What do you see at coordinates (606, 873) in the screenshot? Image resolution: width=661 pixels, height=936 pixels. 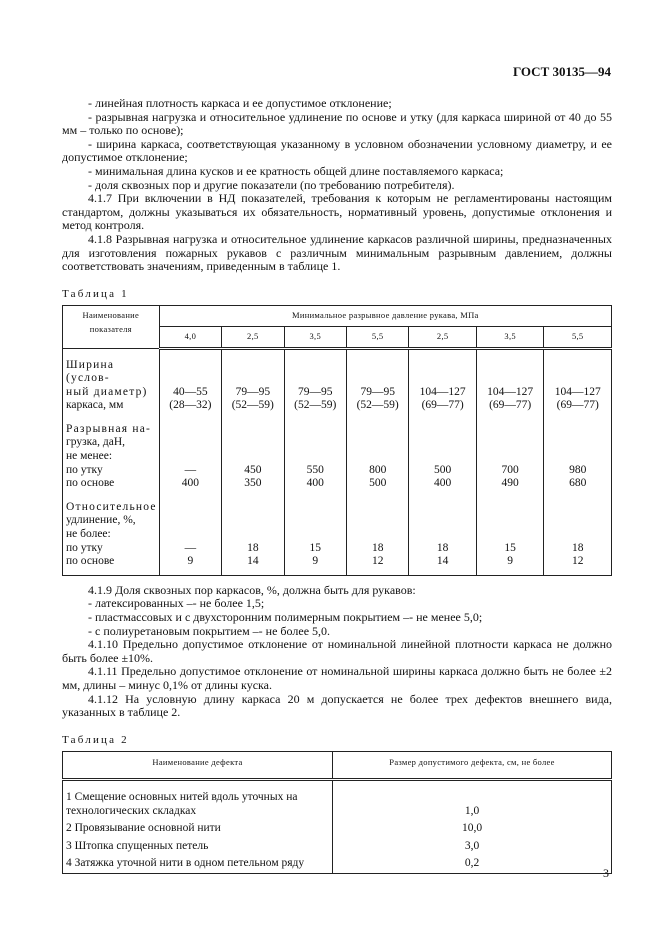 I see `page-number: 3` at bounding box center [606, 873].